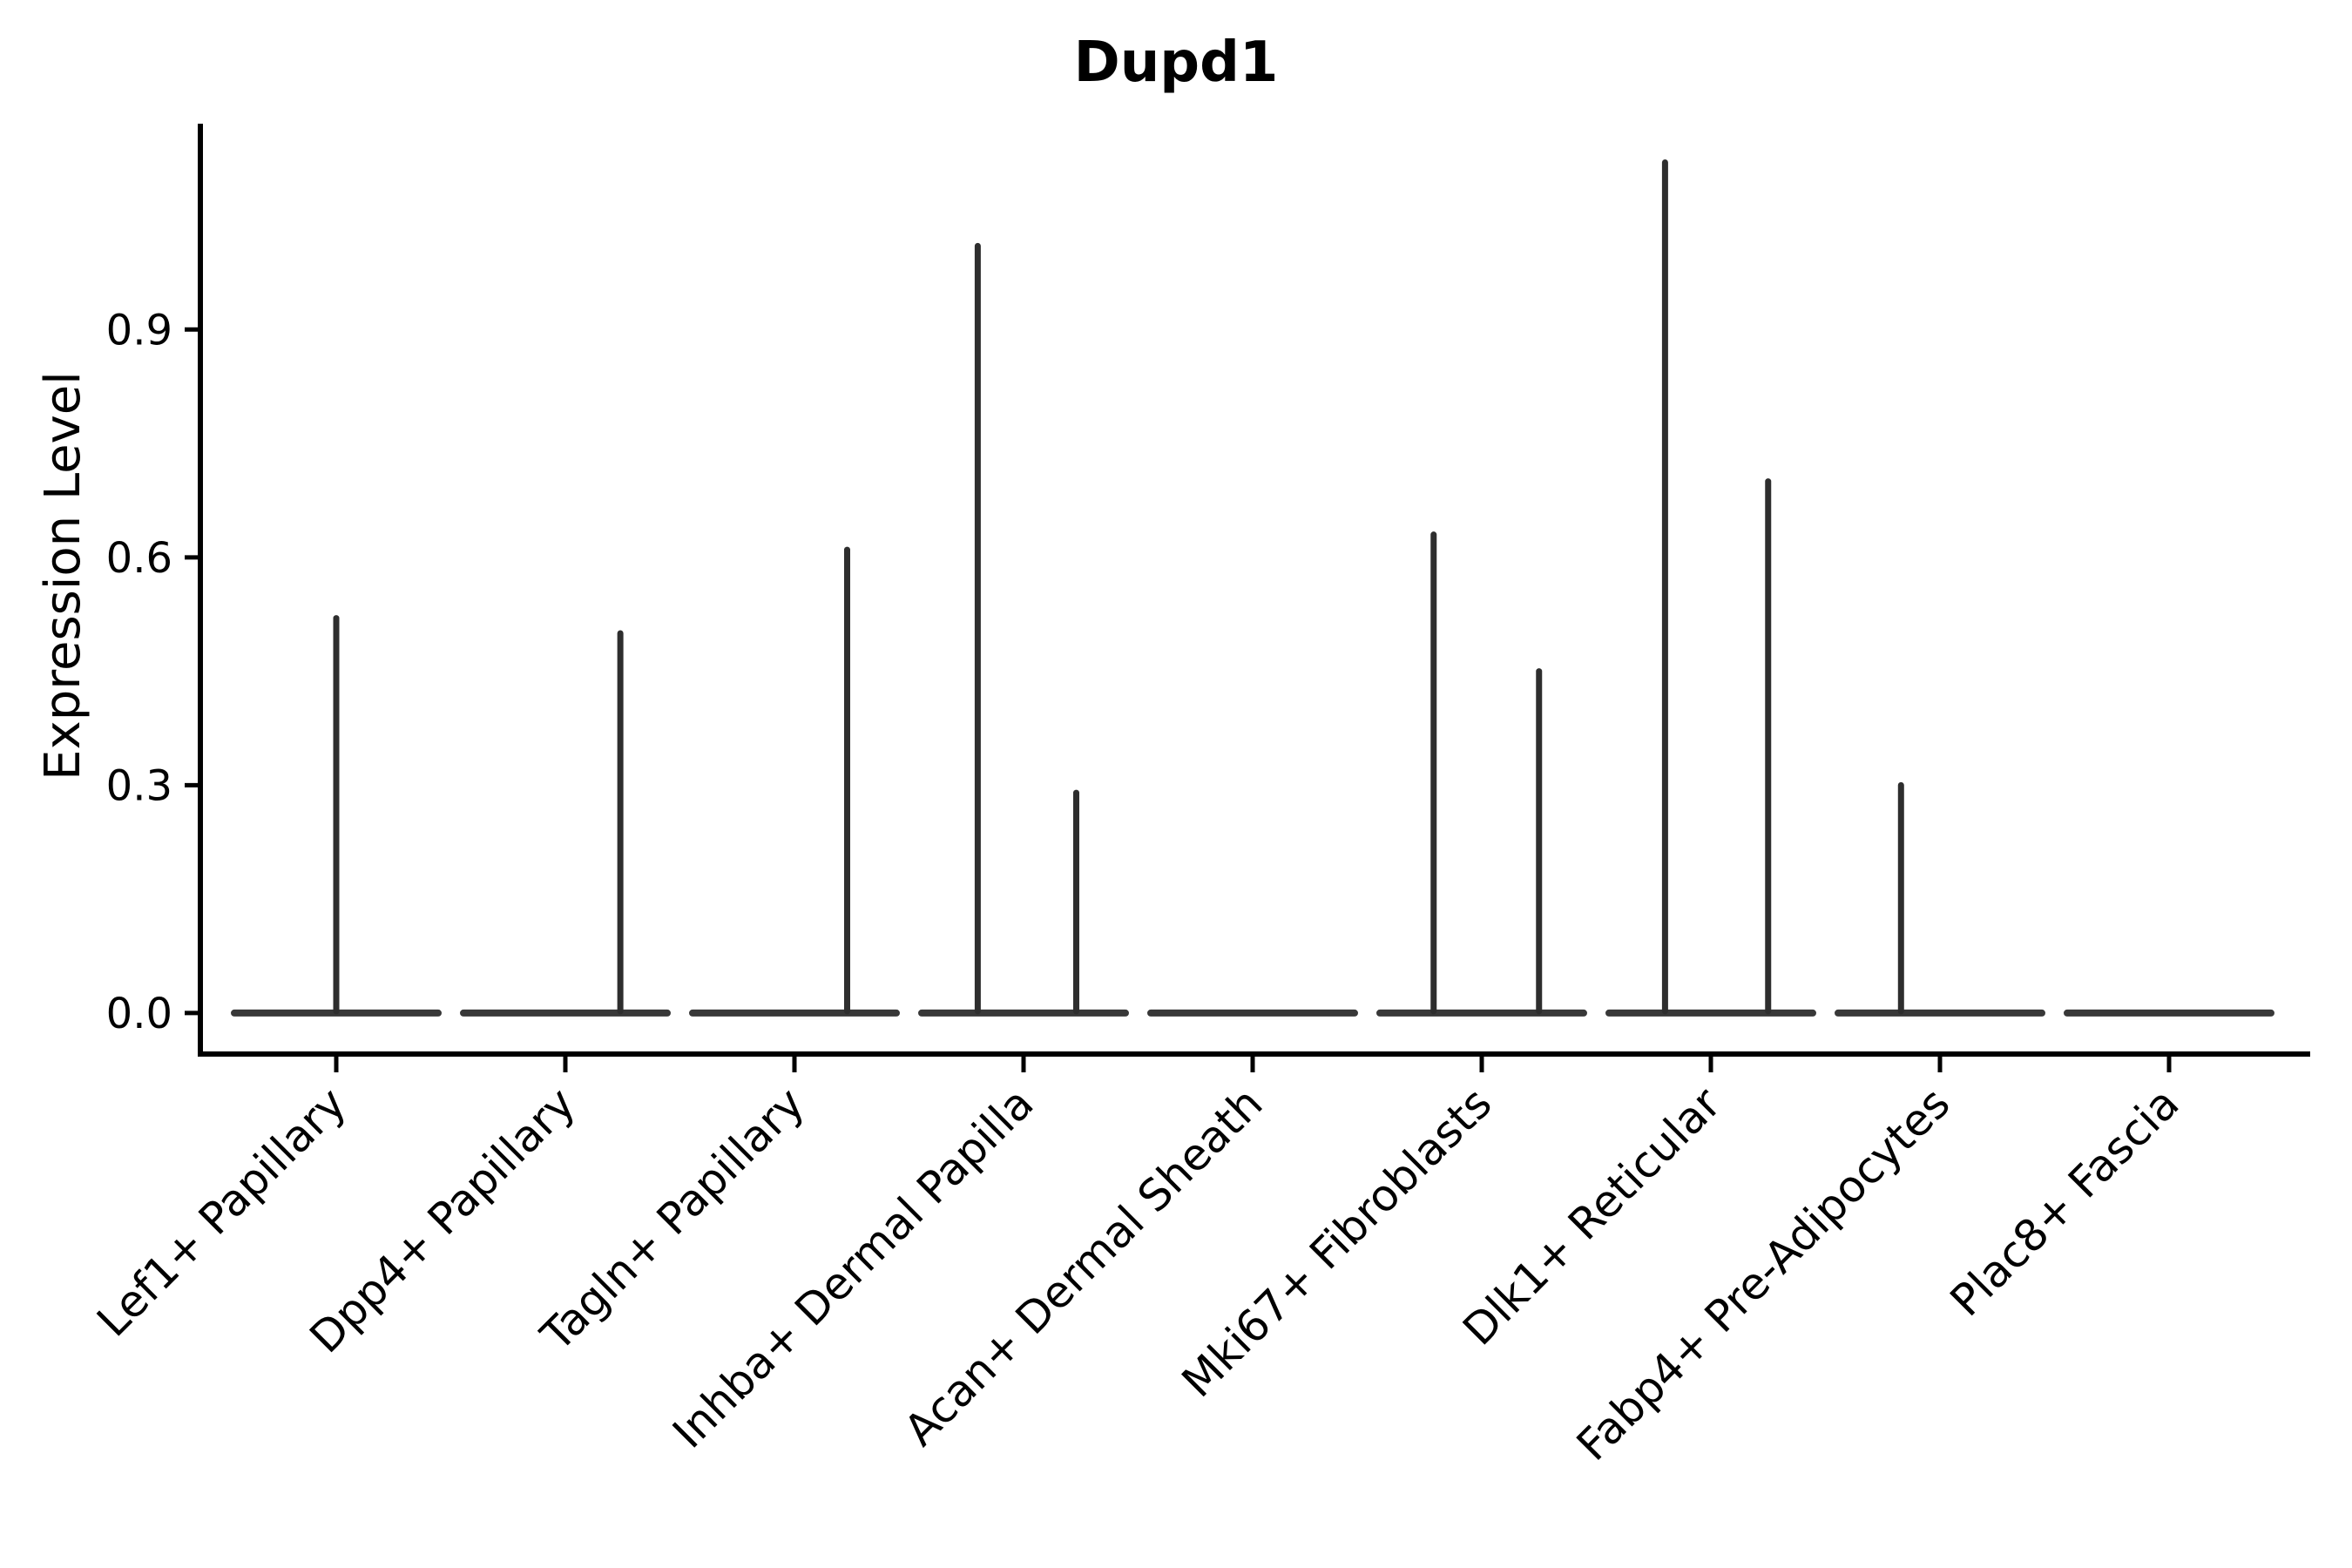 This screenshot has height=1568, width=2352. I want to click on x-tick-label: Lef1+ Papillary, so click(221, 1212).